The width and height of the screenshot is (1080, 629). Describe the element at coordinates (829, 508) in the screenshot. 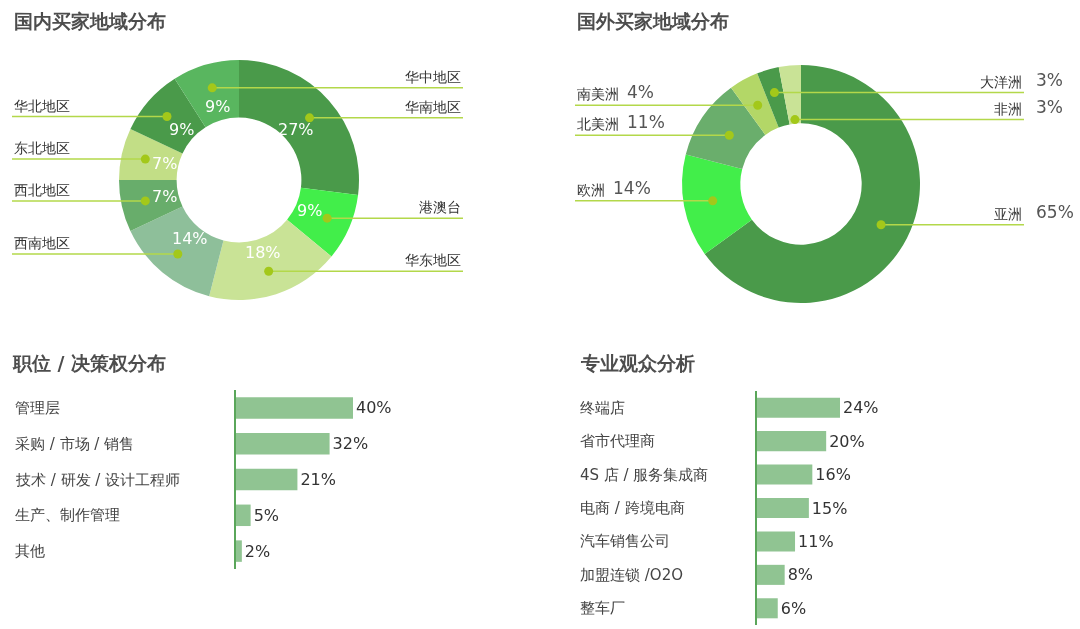

I see `data-label: 15%` at that location.